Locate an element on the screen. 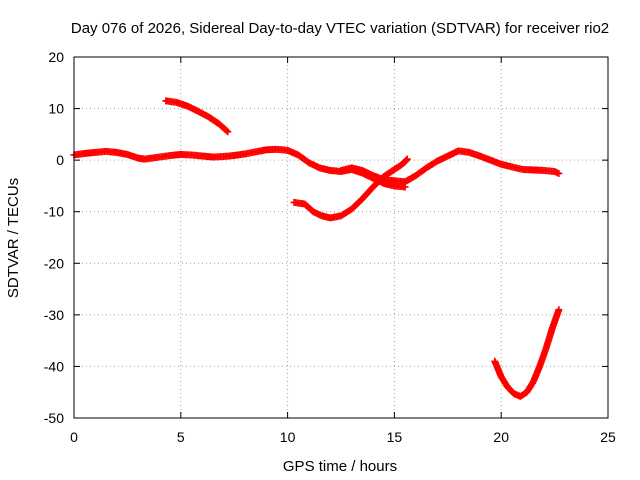  x-axis-label: GPS time / hours is located at coordinates (340, 466).